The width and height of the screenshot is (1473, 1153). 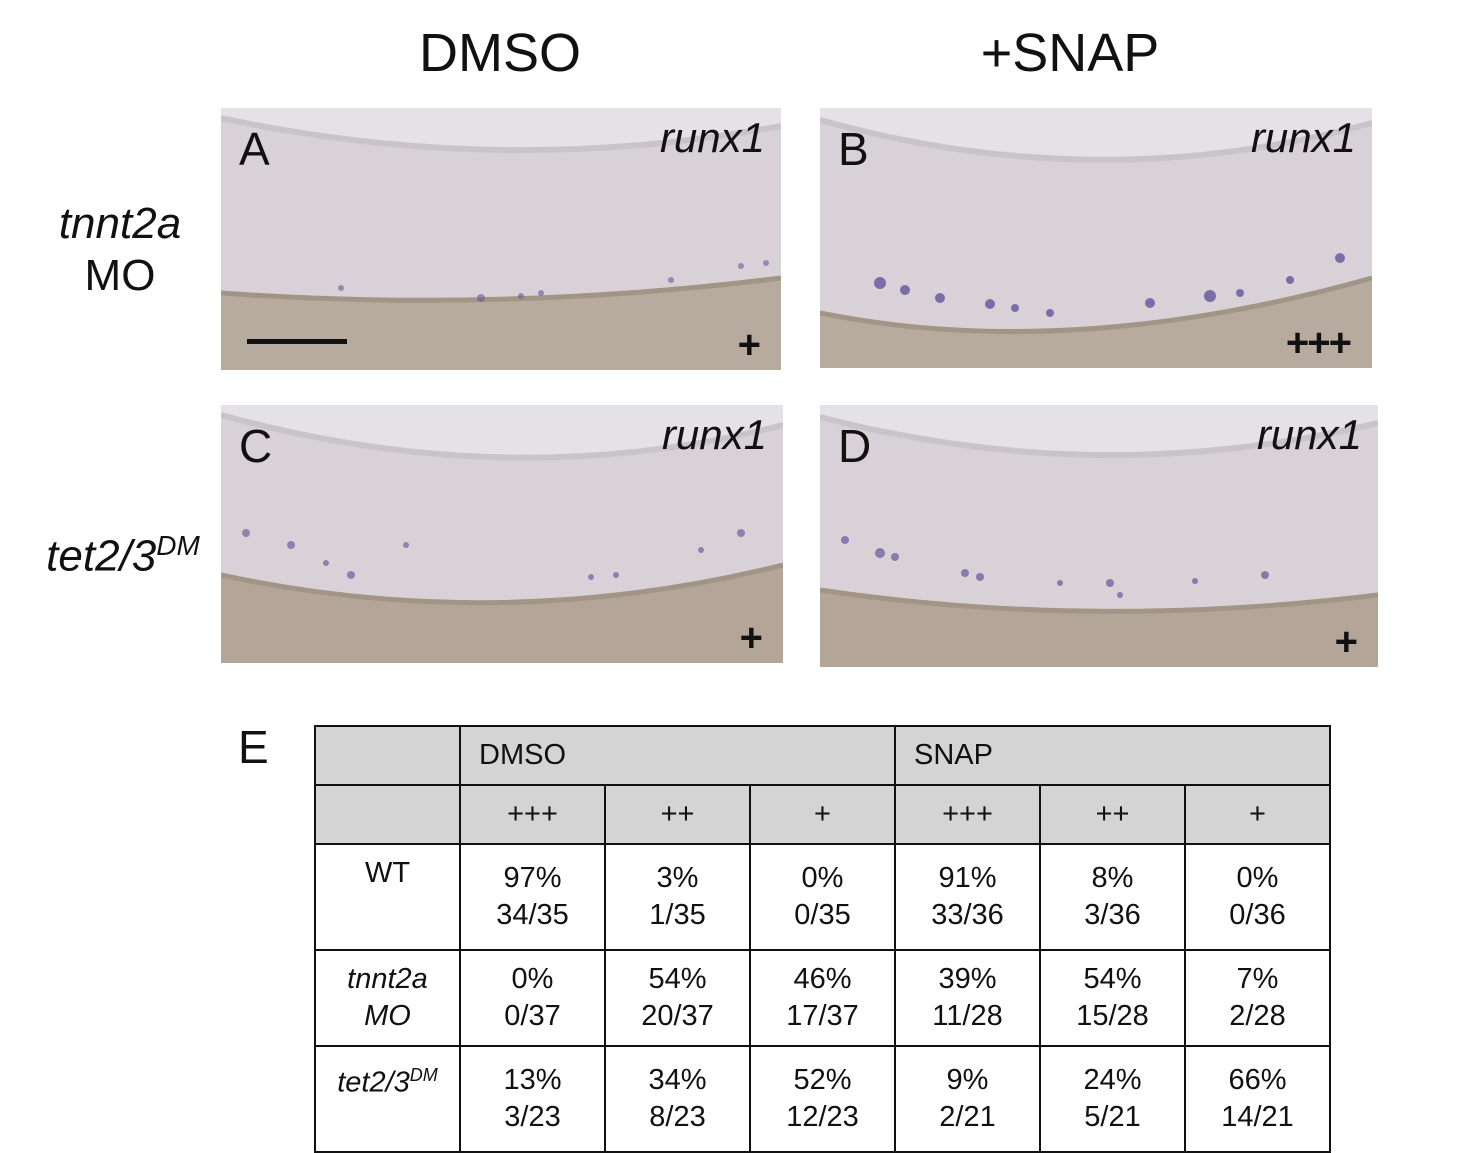 I want to click on micrograph-panel-d: D runx1 +, so click(x=1099, y=536).